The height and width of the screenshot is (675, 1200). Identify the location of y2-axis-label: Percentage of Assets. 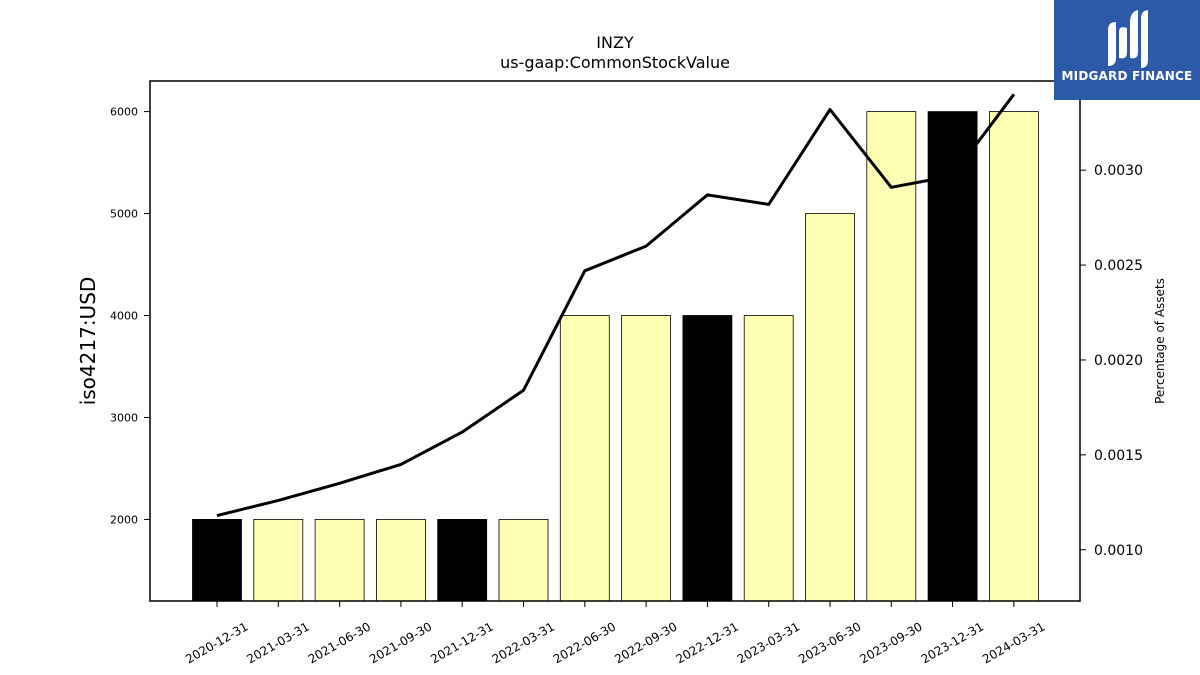
(1160, 341).